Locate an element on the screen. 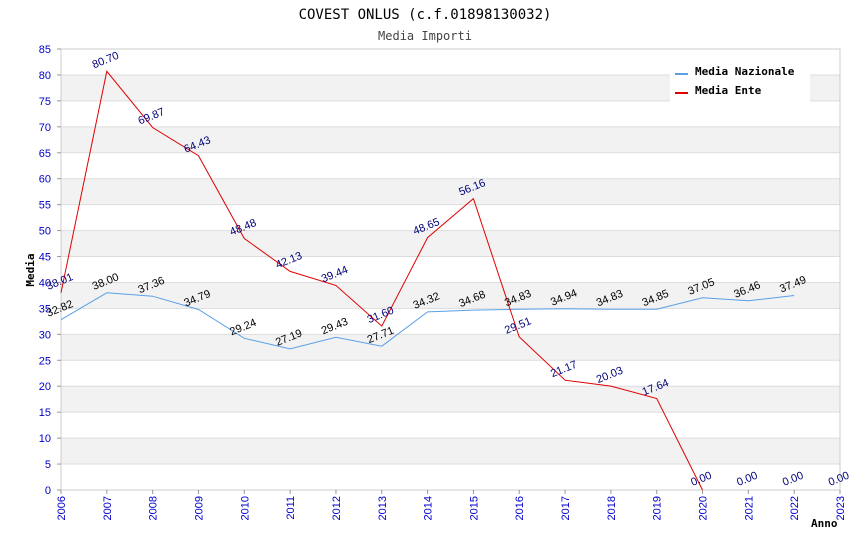  data-label-media-ente: 21.17 is located at coordinates (564, 369).